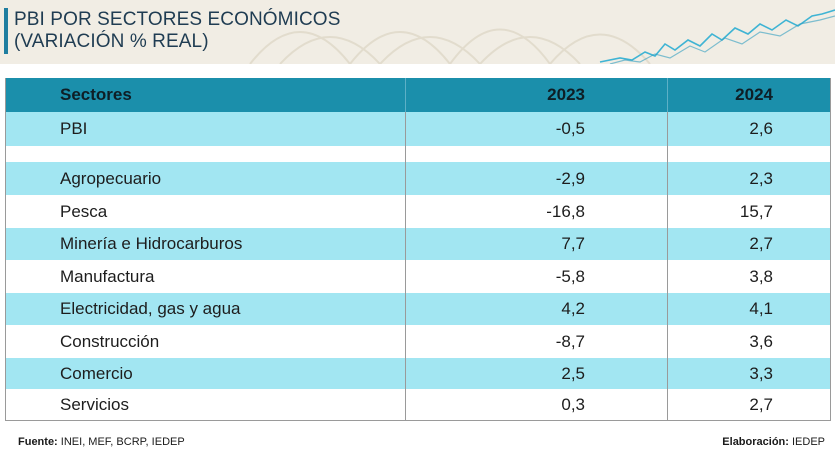 Image resolution: width=835 pixels, height=465 pixels. I want to click on table-row: Agropecuario -2,9 2,3, so click(418, 178).